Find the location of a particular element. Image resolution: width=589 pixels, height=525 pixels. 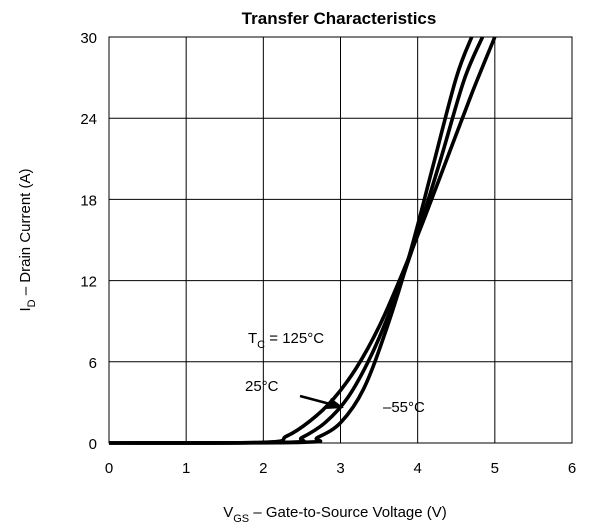

x-tick-label-4: 4 is located at coordinates (417, 468).